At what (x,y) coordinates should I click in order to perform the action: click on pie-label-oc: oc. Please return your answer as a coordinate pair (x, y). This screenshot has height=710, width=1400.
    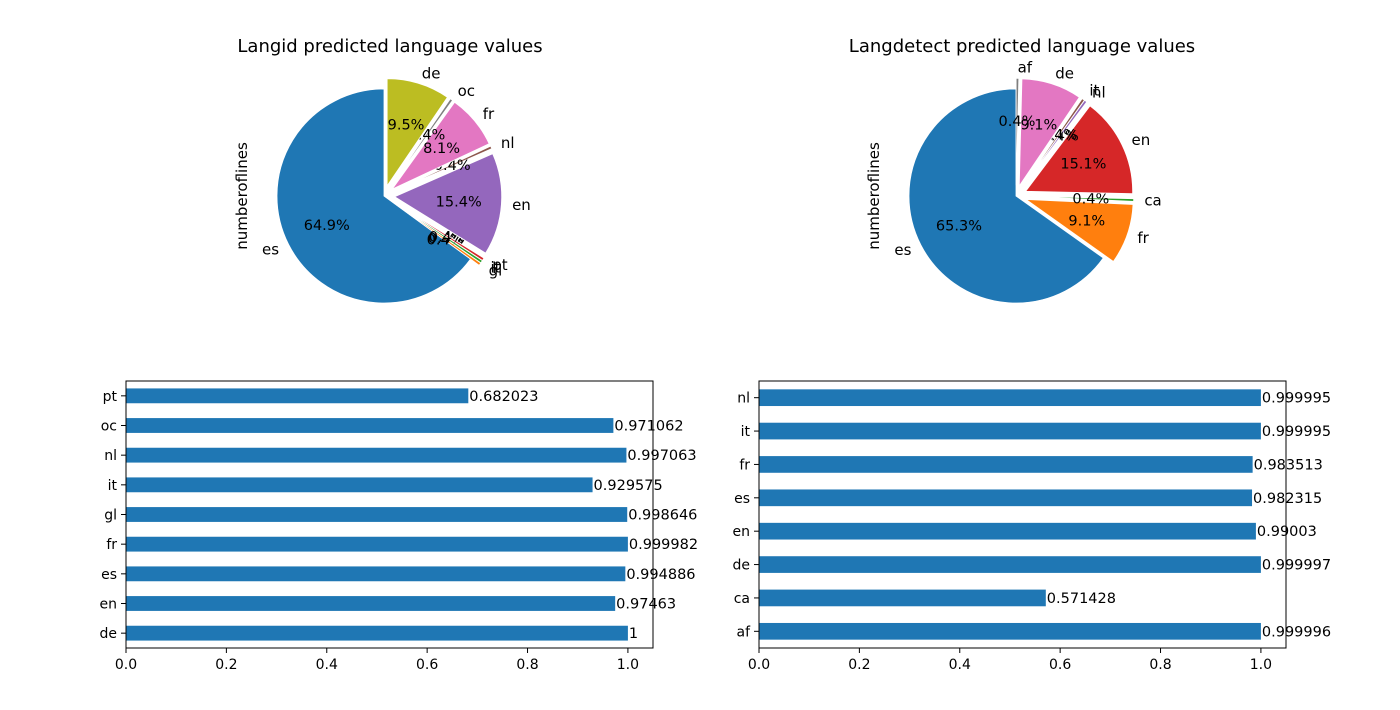
    Looking at the image, I should click on (466, 91).